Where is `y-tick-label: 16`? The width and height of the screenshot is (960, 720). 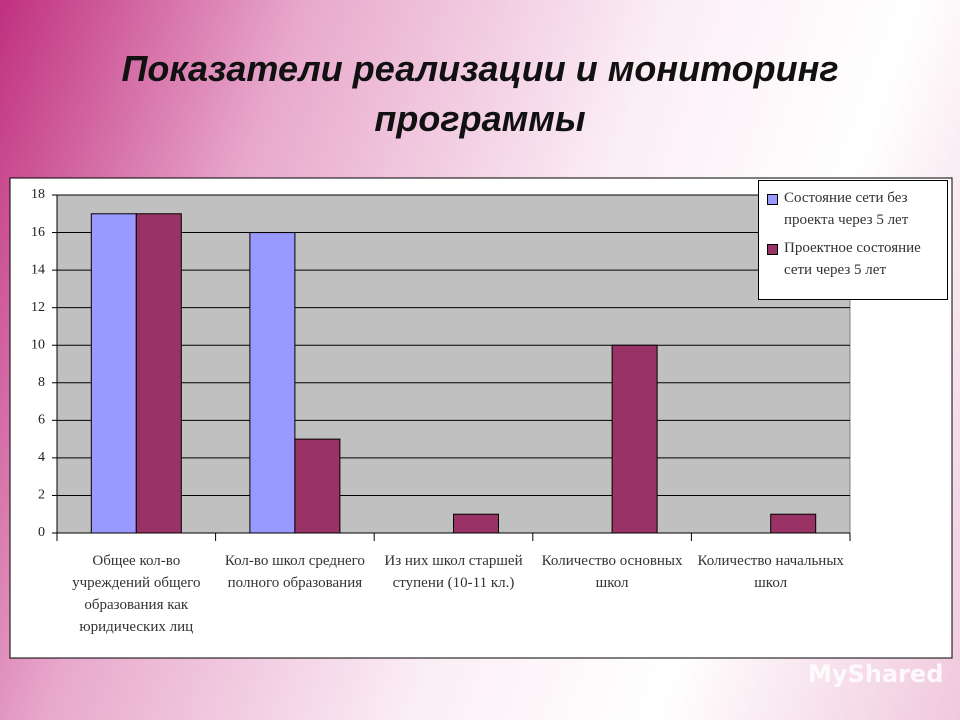 y-tick-label: 16 is located at coordinates (38, 232).